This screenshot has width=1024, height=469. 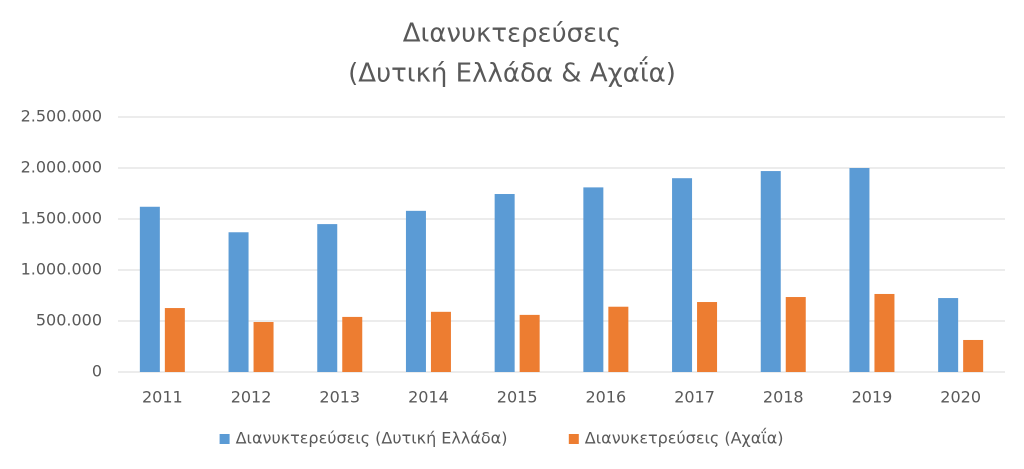 What do you see at coordinates (69, 320) in the screenshot?
I see `y-tick-label: 500.000` at bounding box center [69, 320].